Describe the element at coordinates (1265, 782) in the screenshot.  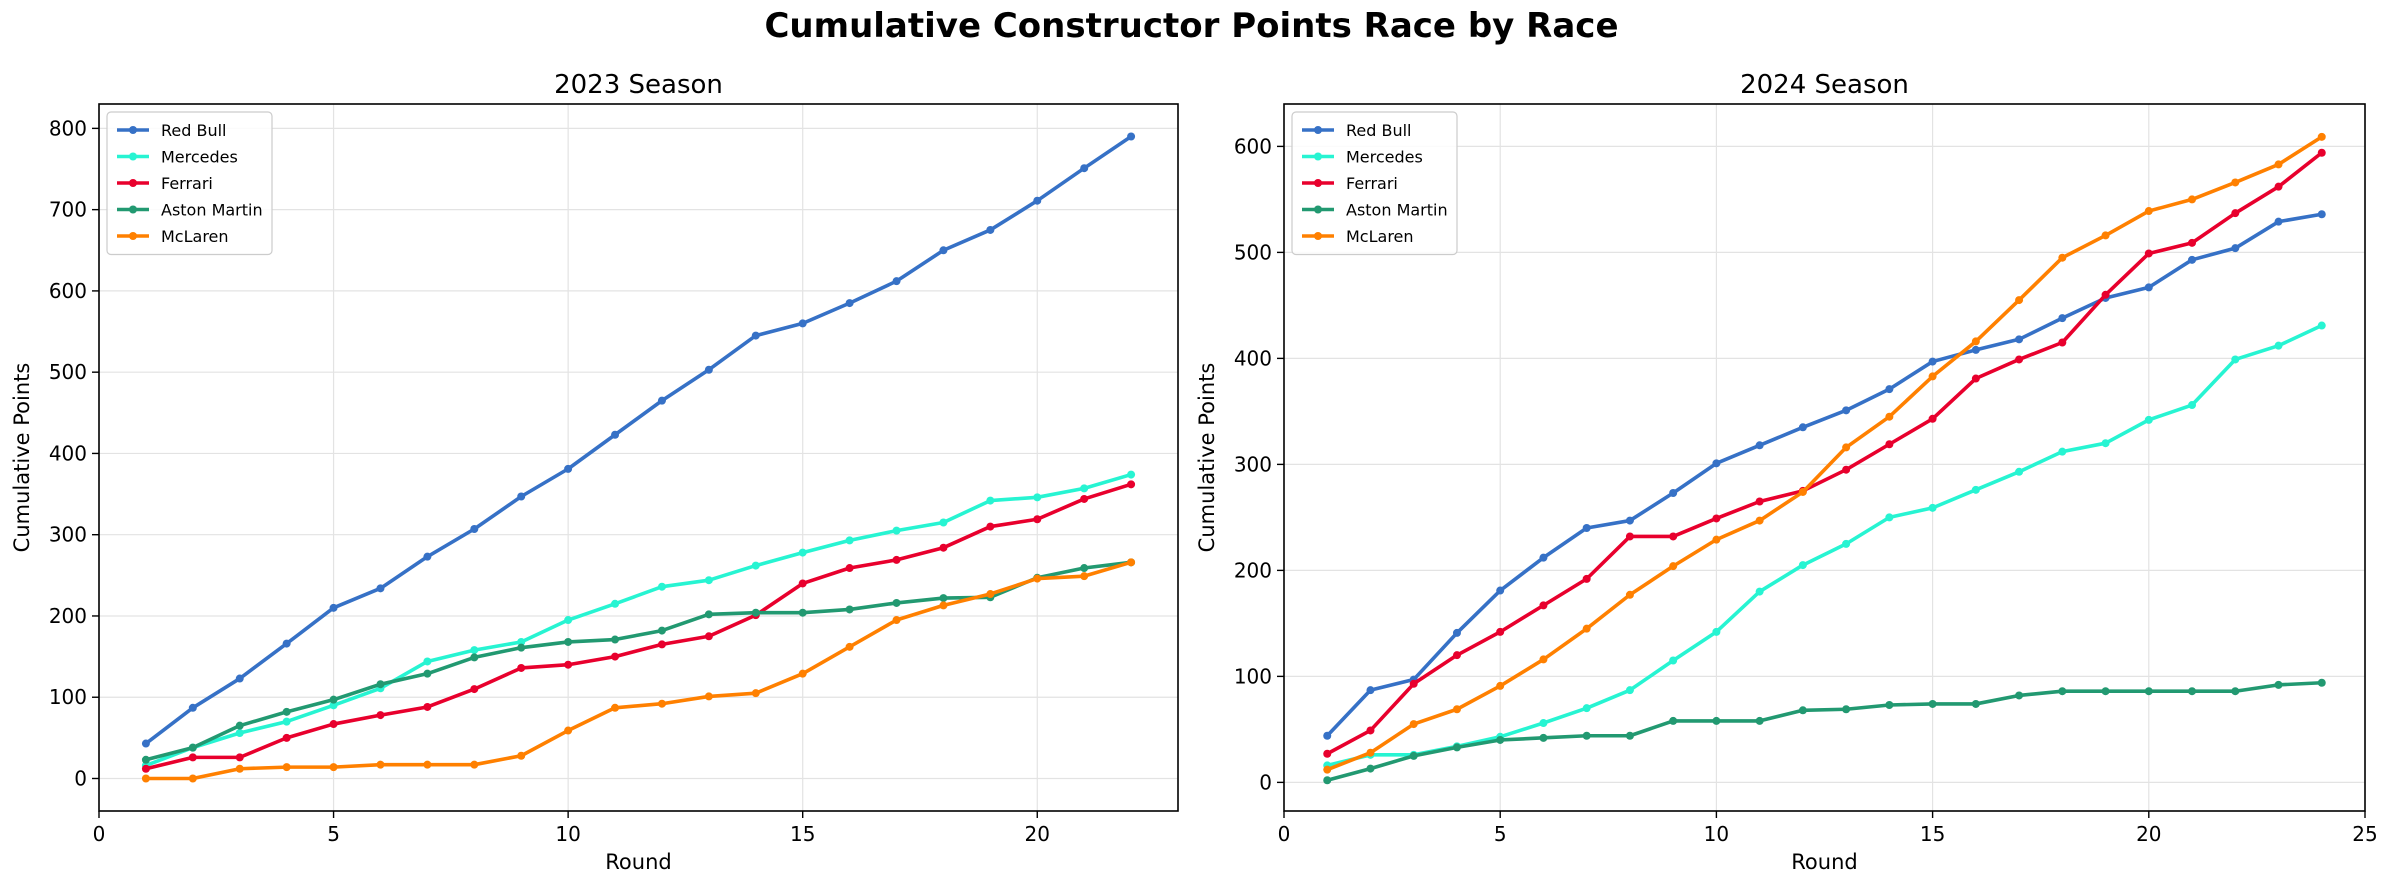
I see `y-tick-label: 0` at that location.